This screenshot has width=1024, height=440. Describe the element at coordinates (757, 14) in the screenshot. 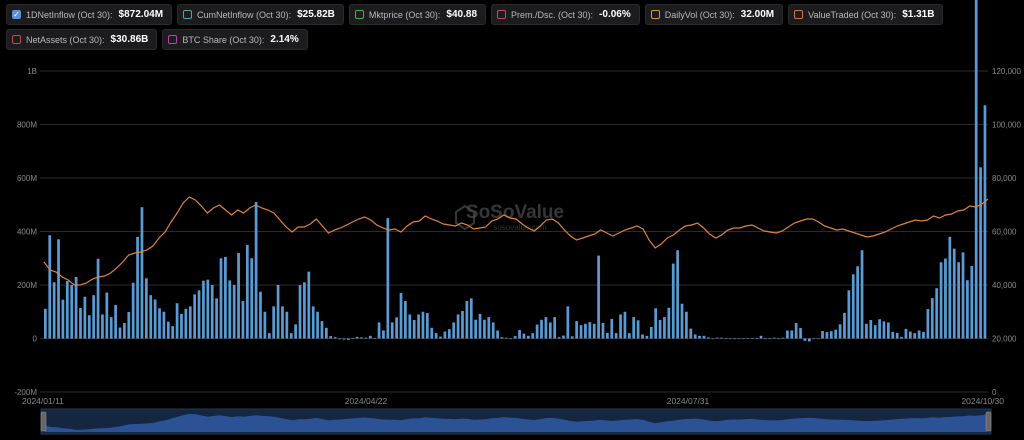

I see `legend-value: 32.00M` at that location.